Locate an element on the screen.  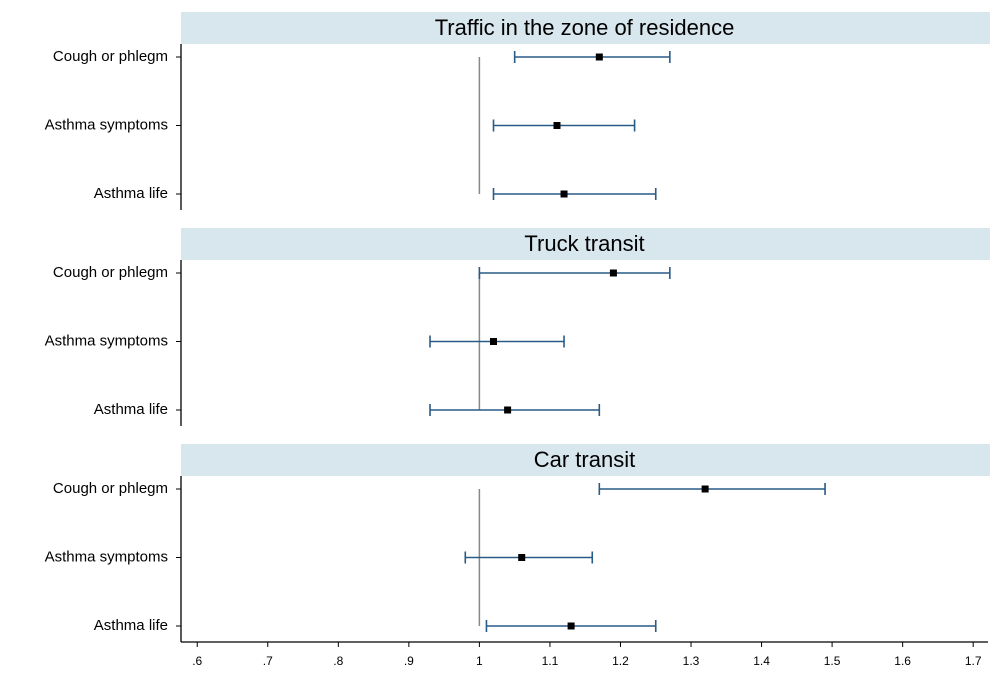
panel-title: Truck transit is located at coordinates (584, 243).